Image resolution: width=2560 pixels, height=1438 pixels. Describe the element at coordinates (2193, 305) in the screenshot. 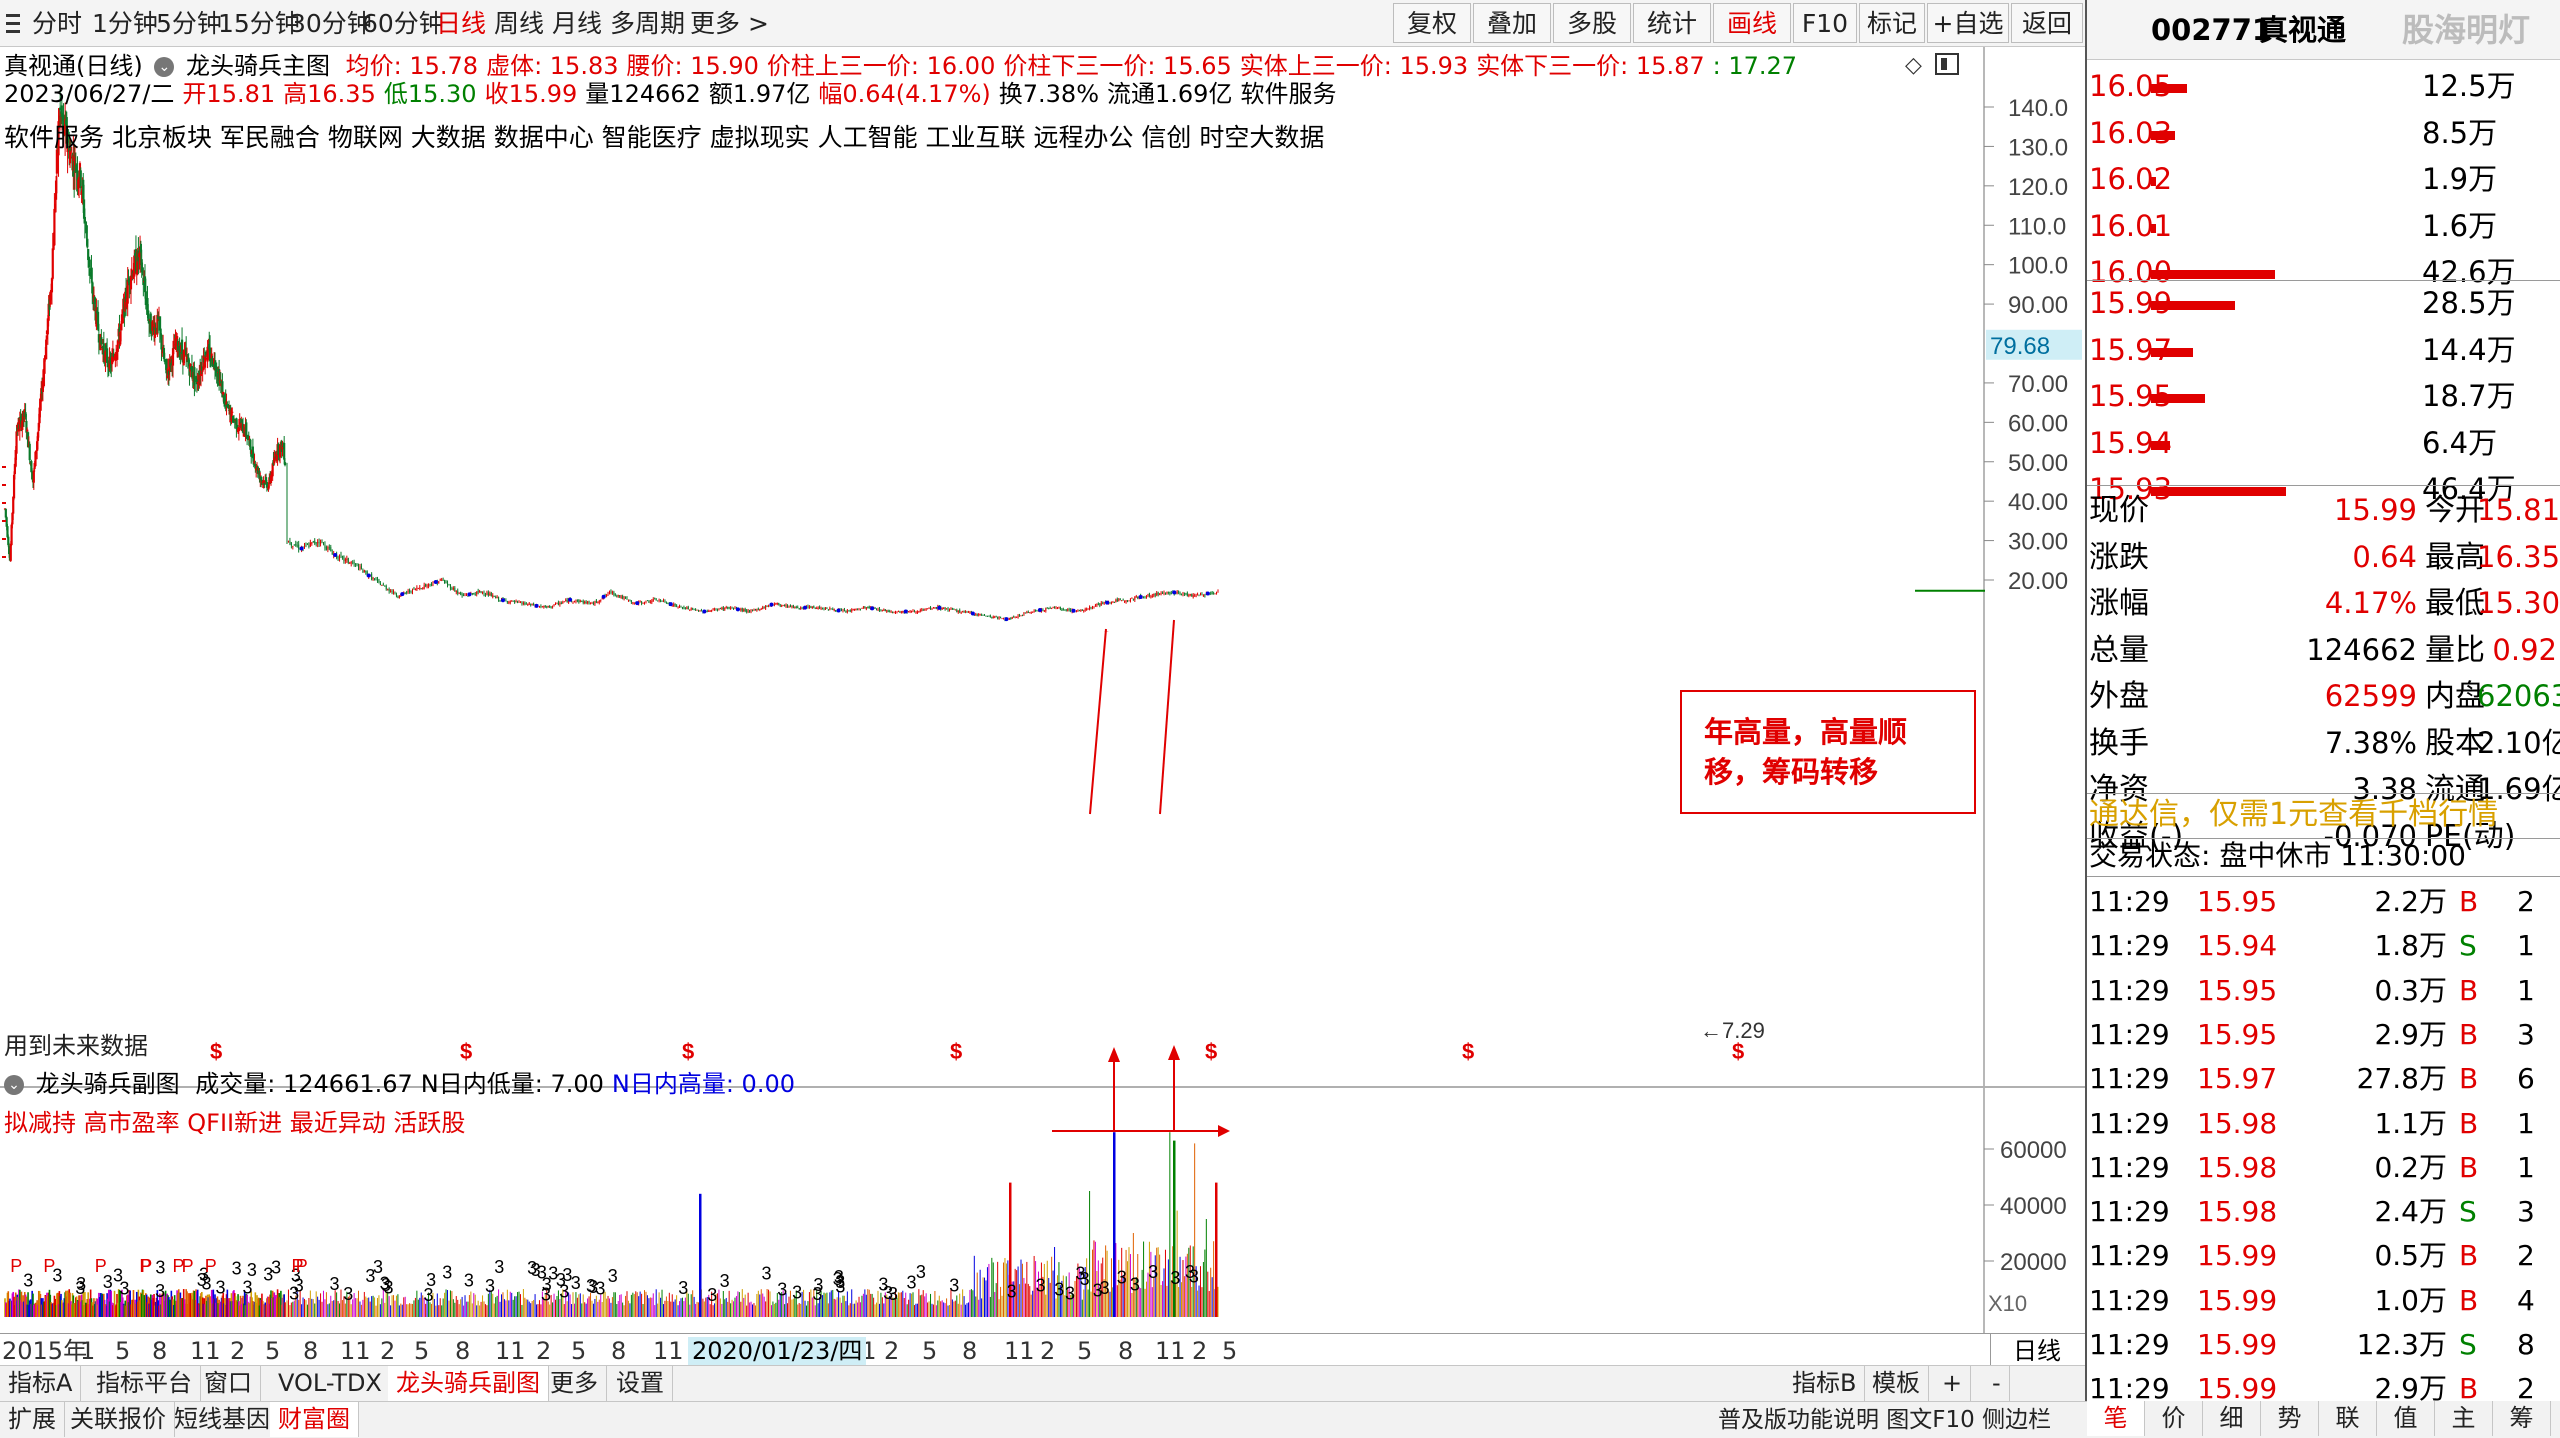

I see `bid-volume-bar` at that location.